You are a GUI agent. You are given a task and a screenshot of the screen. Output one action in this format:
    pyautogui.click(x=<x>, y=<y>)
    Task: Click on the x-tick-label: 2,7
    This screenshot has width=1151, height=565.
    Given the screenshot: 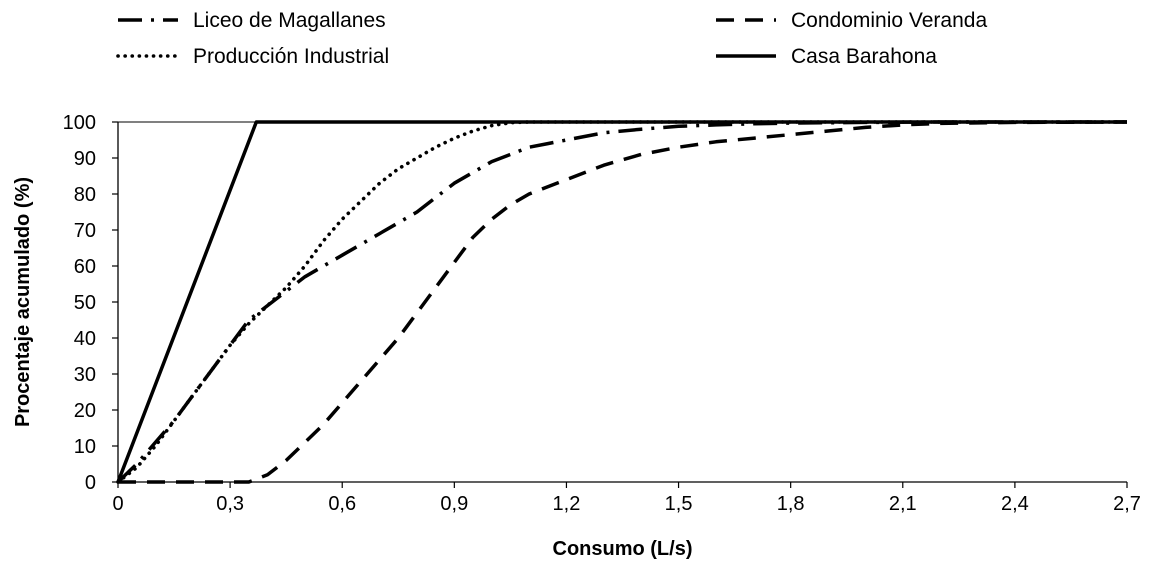 What is the action you would take?
    pyautogui.click(x=1127, y=504)
    